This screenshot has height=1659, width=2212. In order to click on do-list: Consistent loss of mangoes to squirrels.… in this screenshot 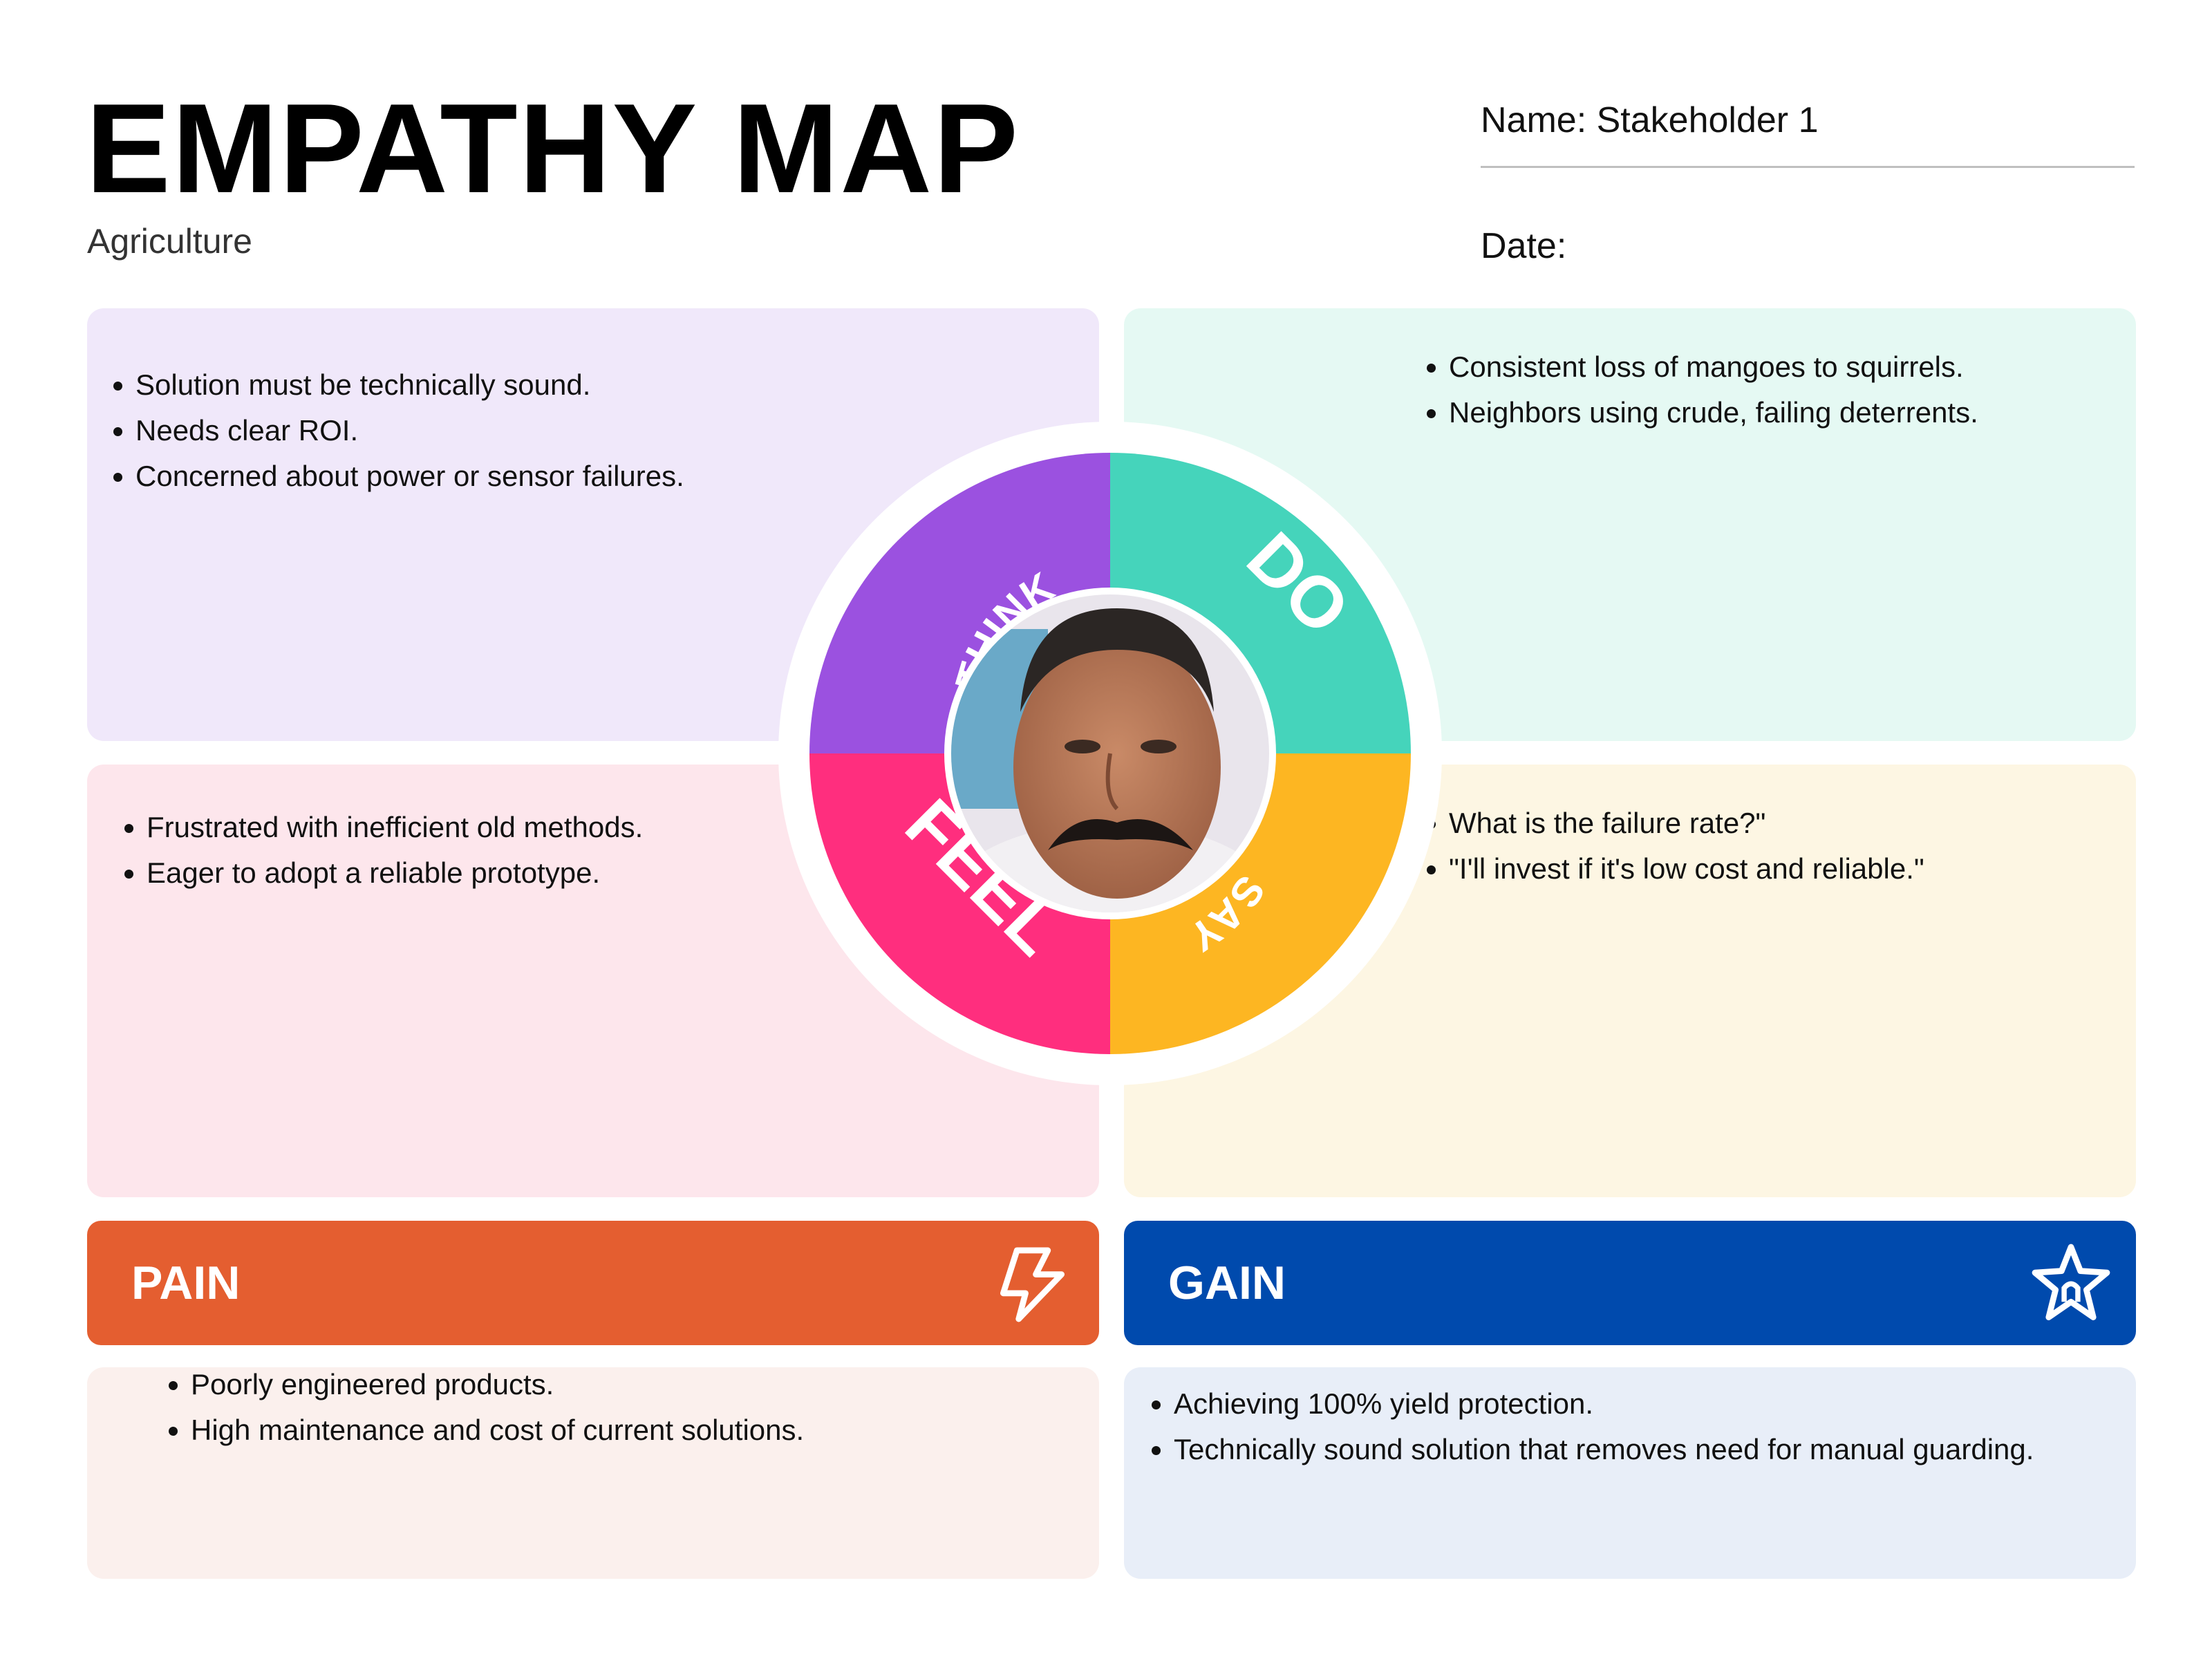, I will do `click(1784, 390)`.